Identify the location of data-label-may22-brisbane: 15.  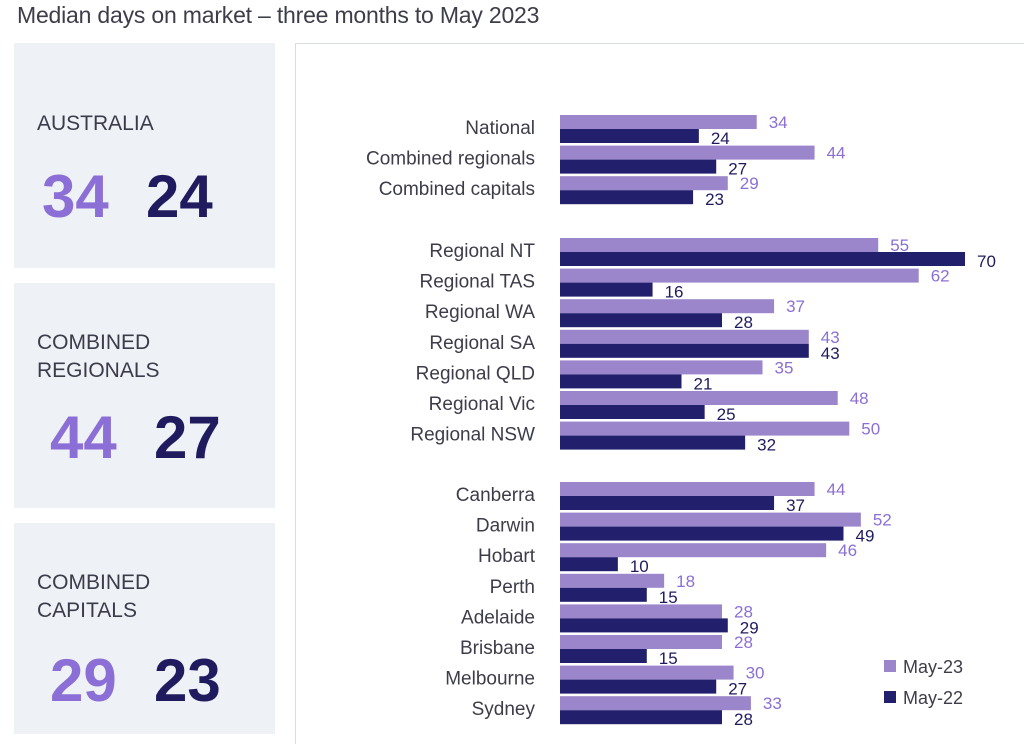
(668, 658).